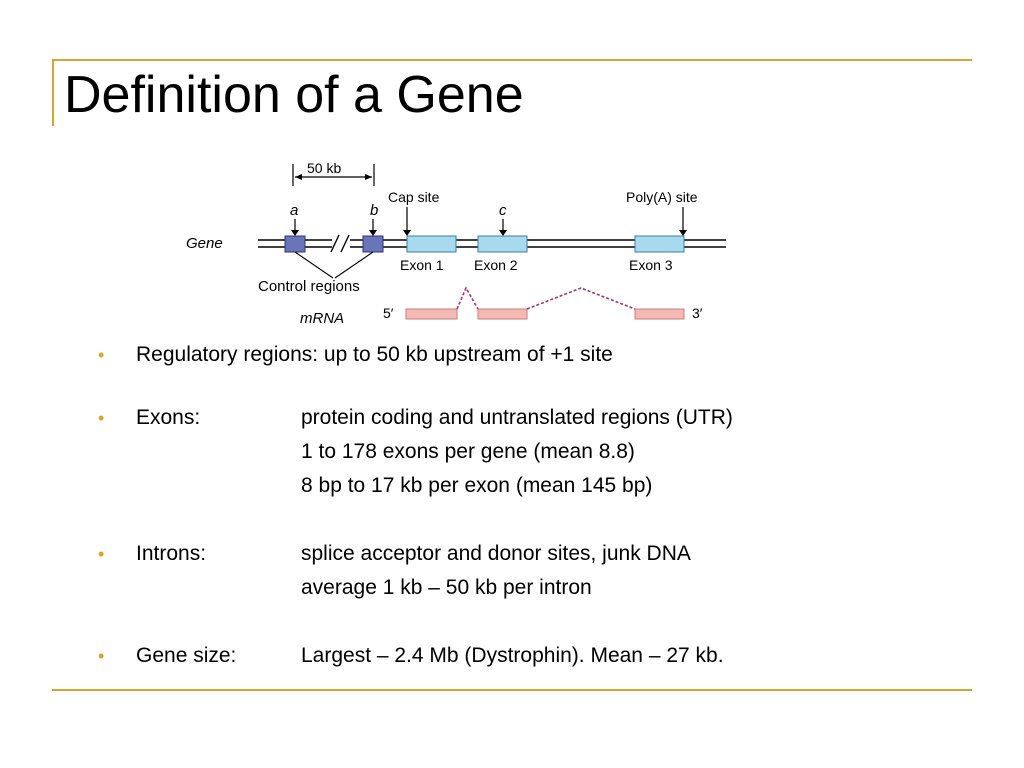 The height and width of the screenshot is (768, 1024). Describe the element at coordinates (295, 244) in the screenshot. I see `control-region-a` at that location.